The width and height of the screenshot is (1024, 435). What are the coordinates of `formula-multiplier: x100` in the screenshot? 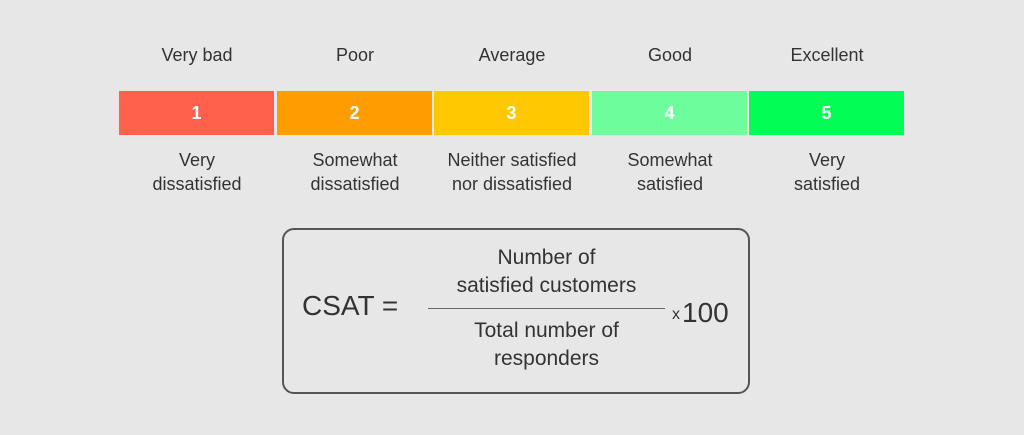 It's located at (700, 313).